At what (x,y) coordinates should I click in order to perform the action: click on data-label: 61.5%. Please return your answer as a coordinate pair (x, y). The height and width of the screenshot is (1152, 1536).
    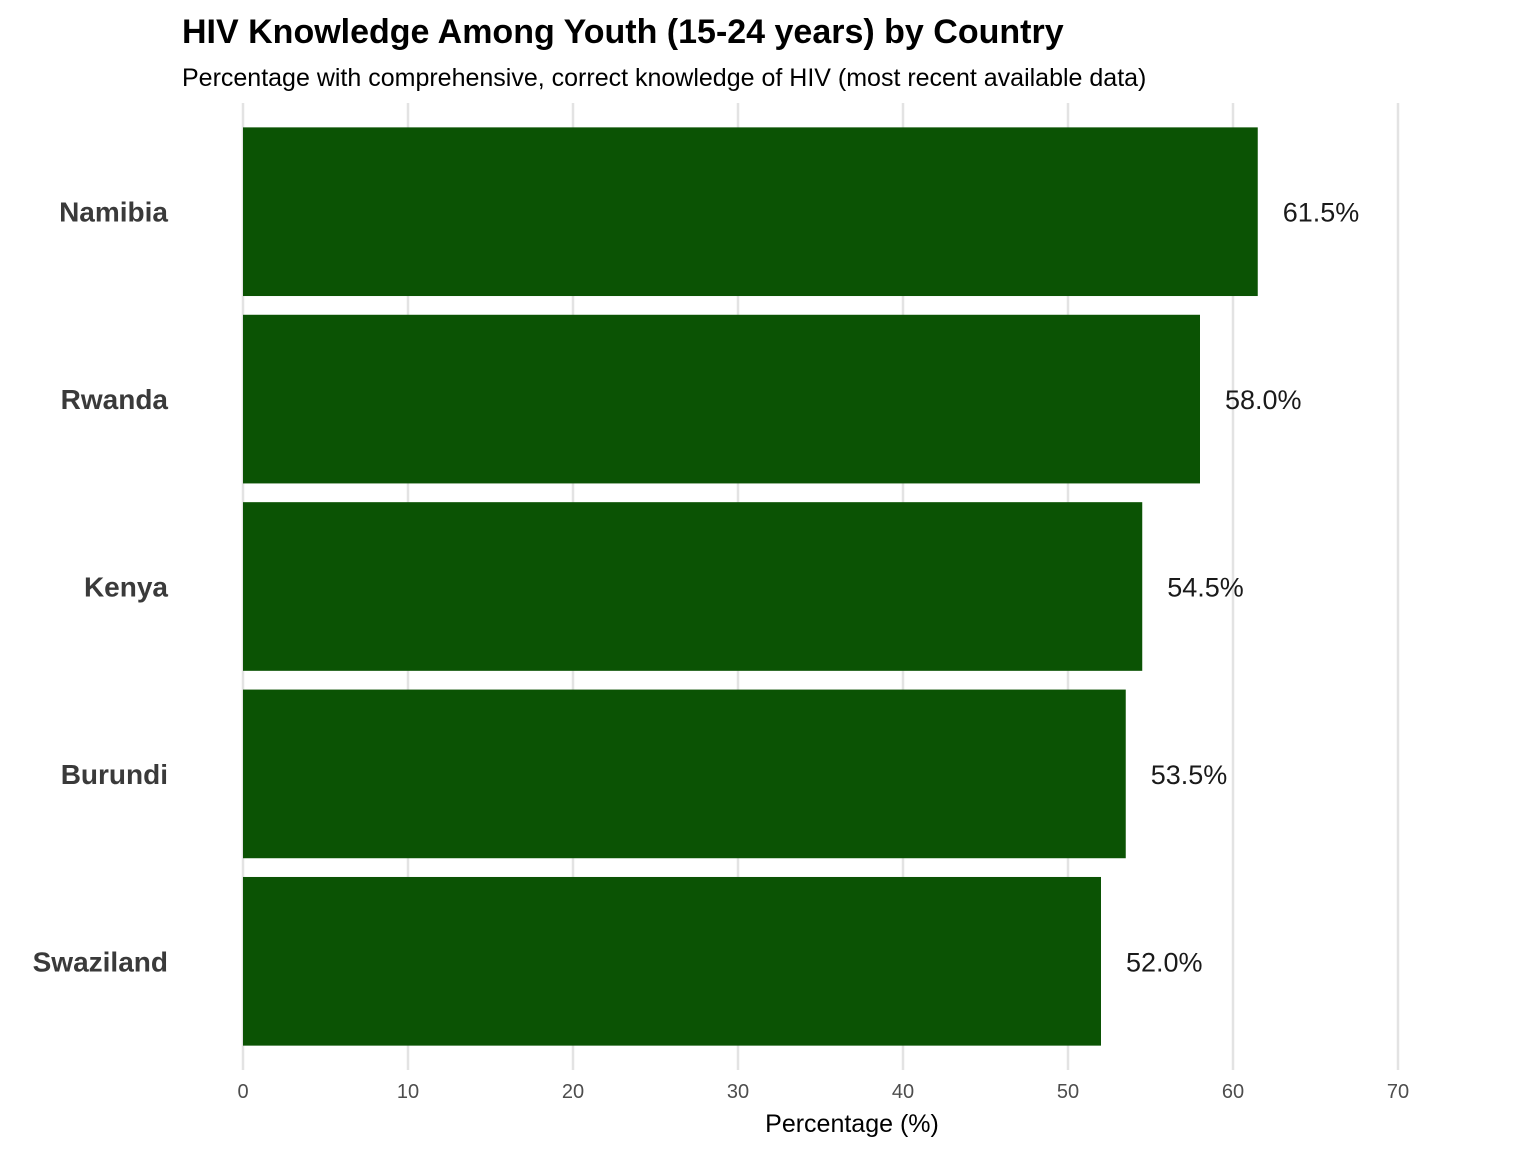
    Looking at the image, I should click on (1321, 213).